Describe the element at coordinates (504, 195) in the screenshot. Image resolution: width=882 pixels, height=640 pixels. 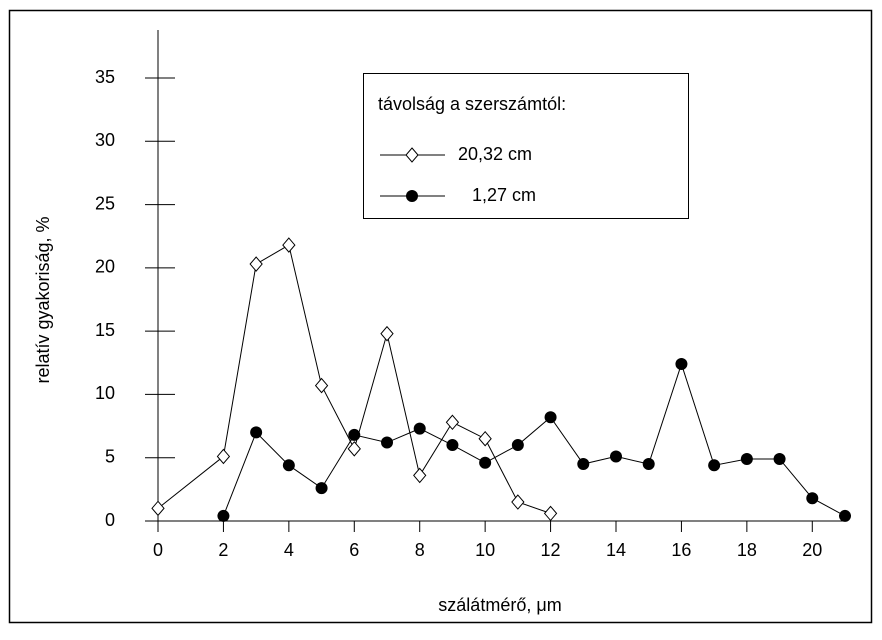
I see `legend-label: 1,27 cm` at that location.